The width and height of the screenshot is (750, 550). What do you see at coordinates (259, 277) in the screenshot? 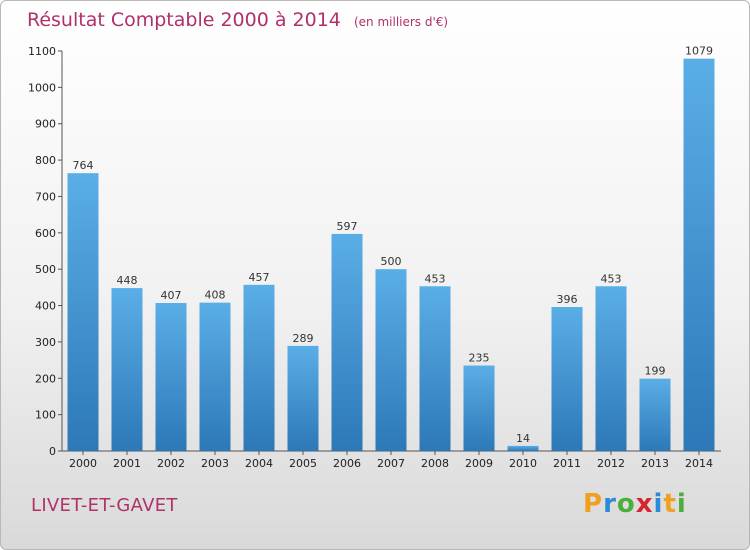
I see `data-label-2004: 457` at bounding box center [259, 277].